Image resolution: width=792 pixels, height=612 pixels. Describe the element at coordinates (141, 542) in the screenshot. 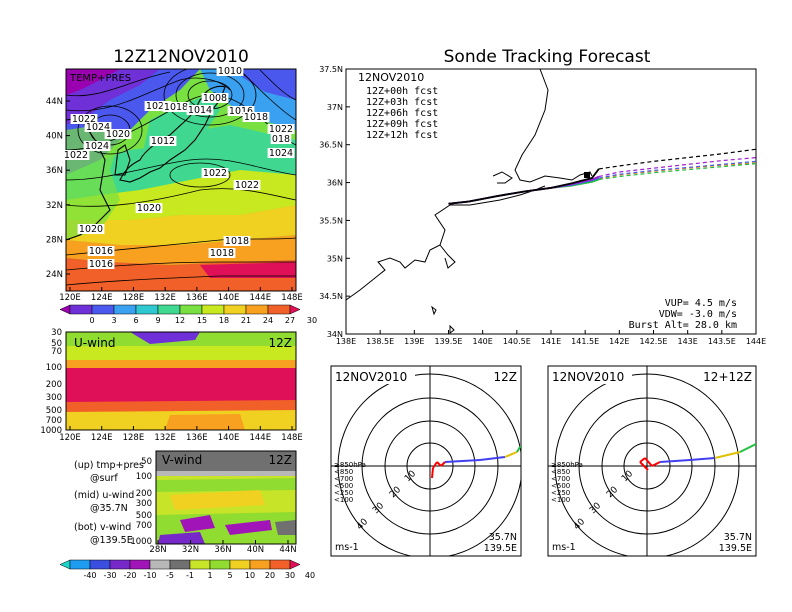

I see `v-wind-y-tick-label: 1000` at that location.